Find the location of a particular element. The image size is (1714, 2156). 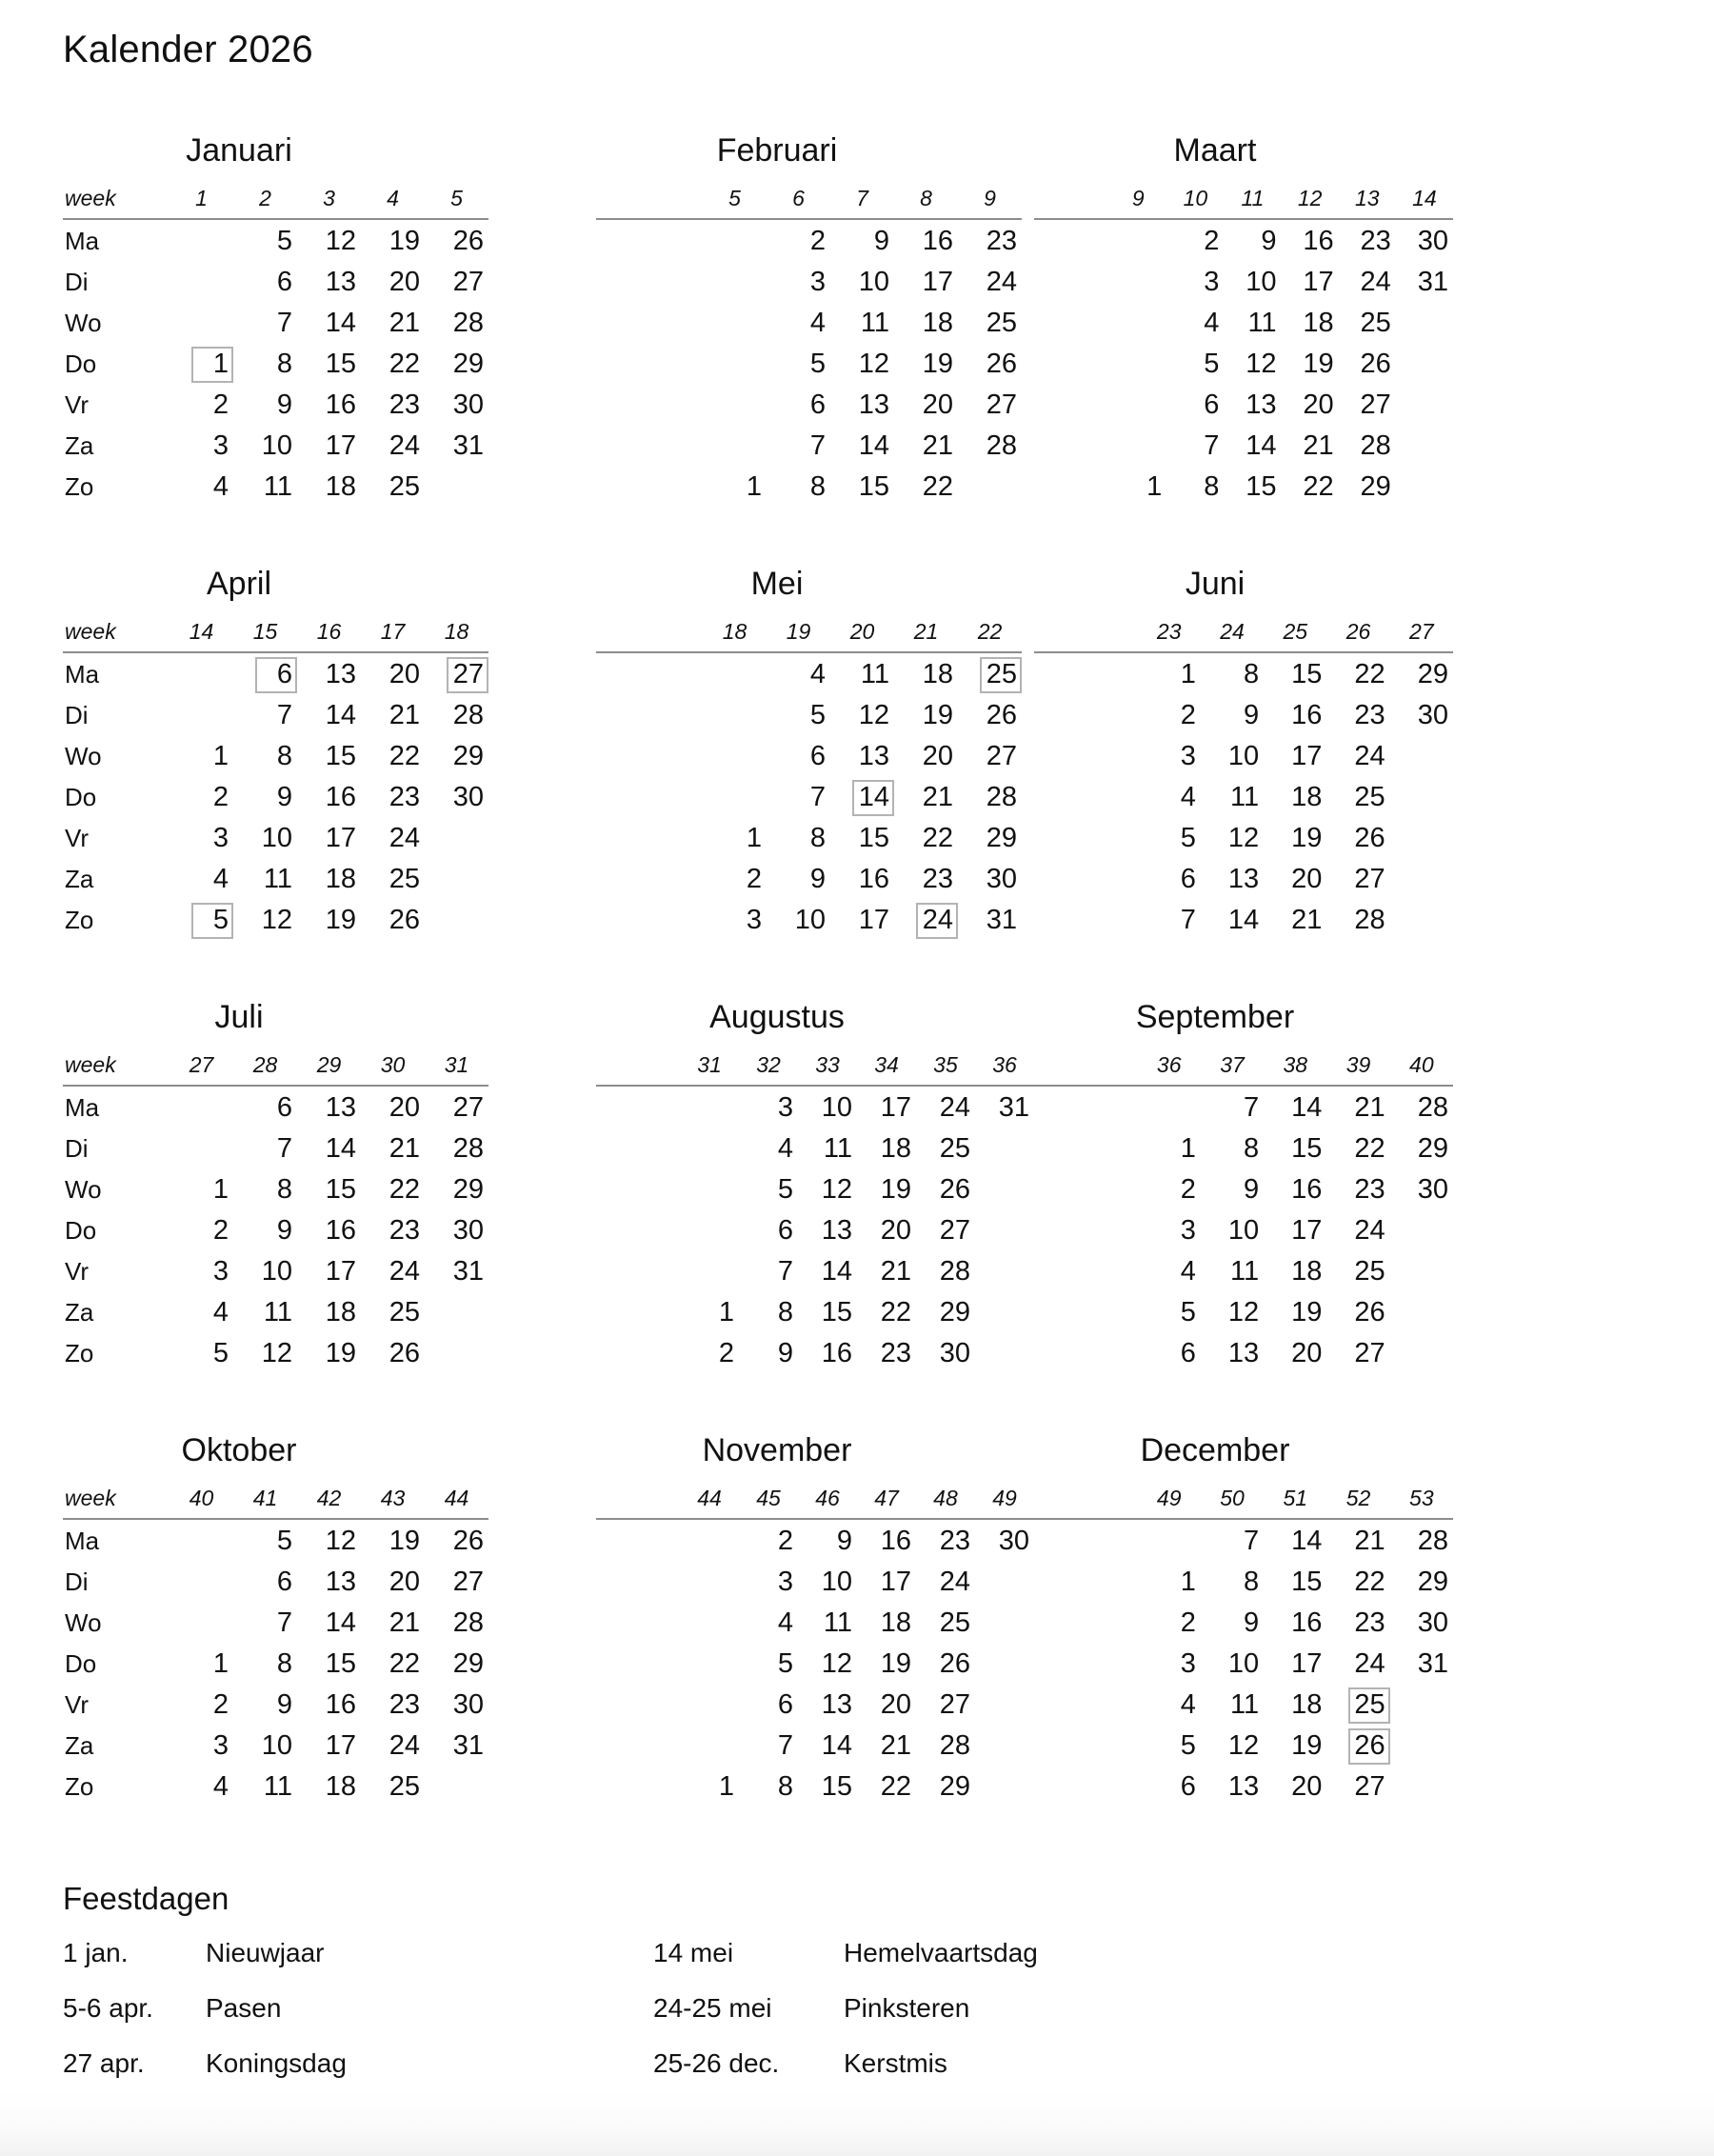

day-cell: 19 is located at coordinates (1295, 839).